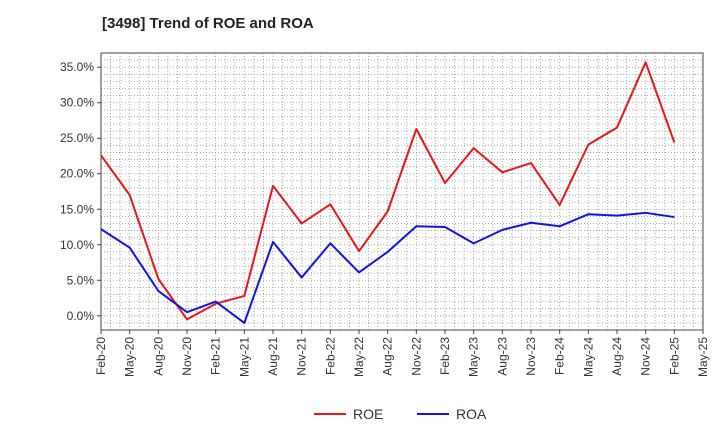  What do you see at coordinates (77, 67) in the screenshot?
I see `y-tick-label: 35.0%` at bounding box center [77, 67].